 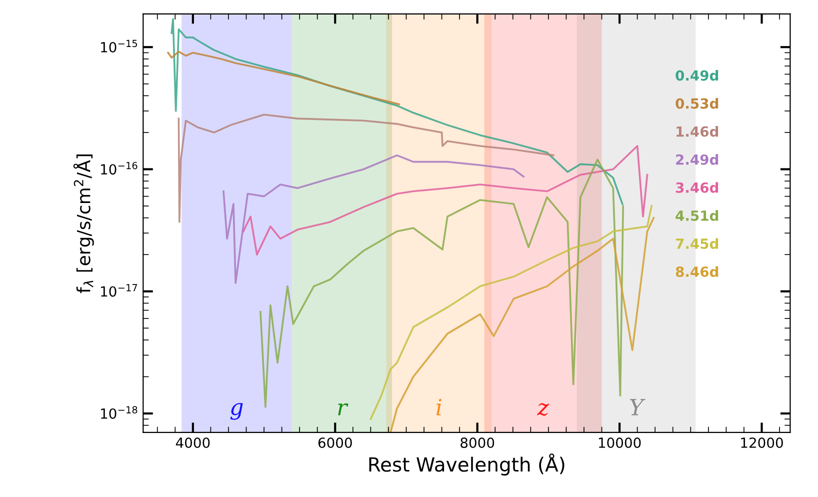 What do you see at coordinates (477, 442) in the screenshot?
I see `x-tick-label: 8000` at bounding box center [477, 442].